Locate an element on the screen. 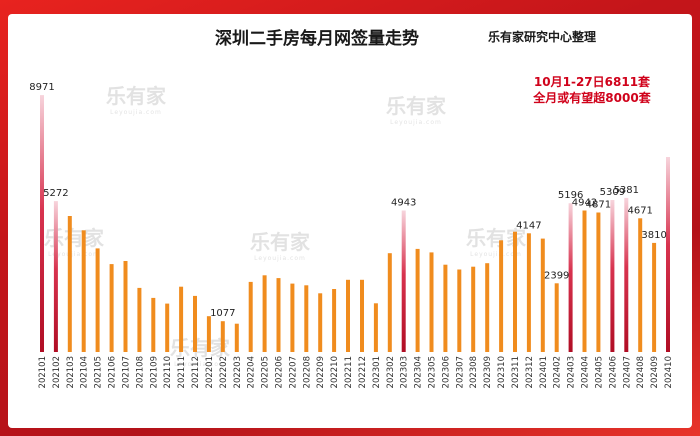  x-tick-202203: 202203 is located at coordinates (238, 372).